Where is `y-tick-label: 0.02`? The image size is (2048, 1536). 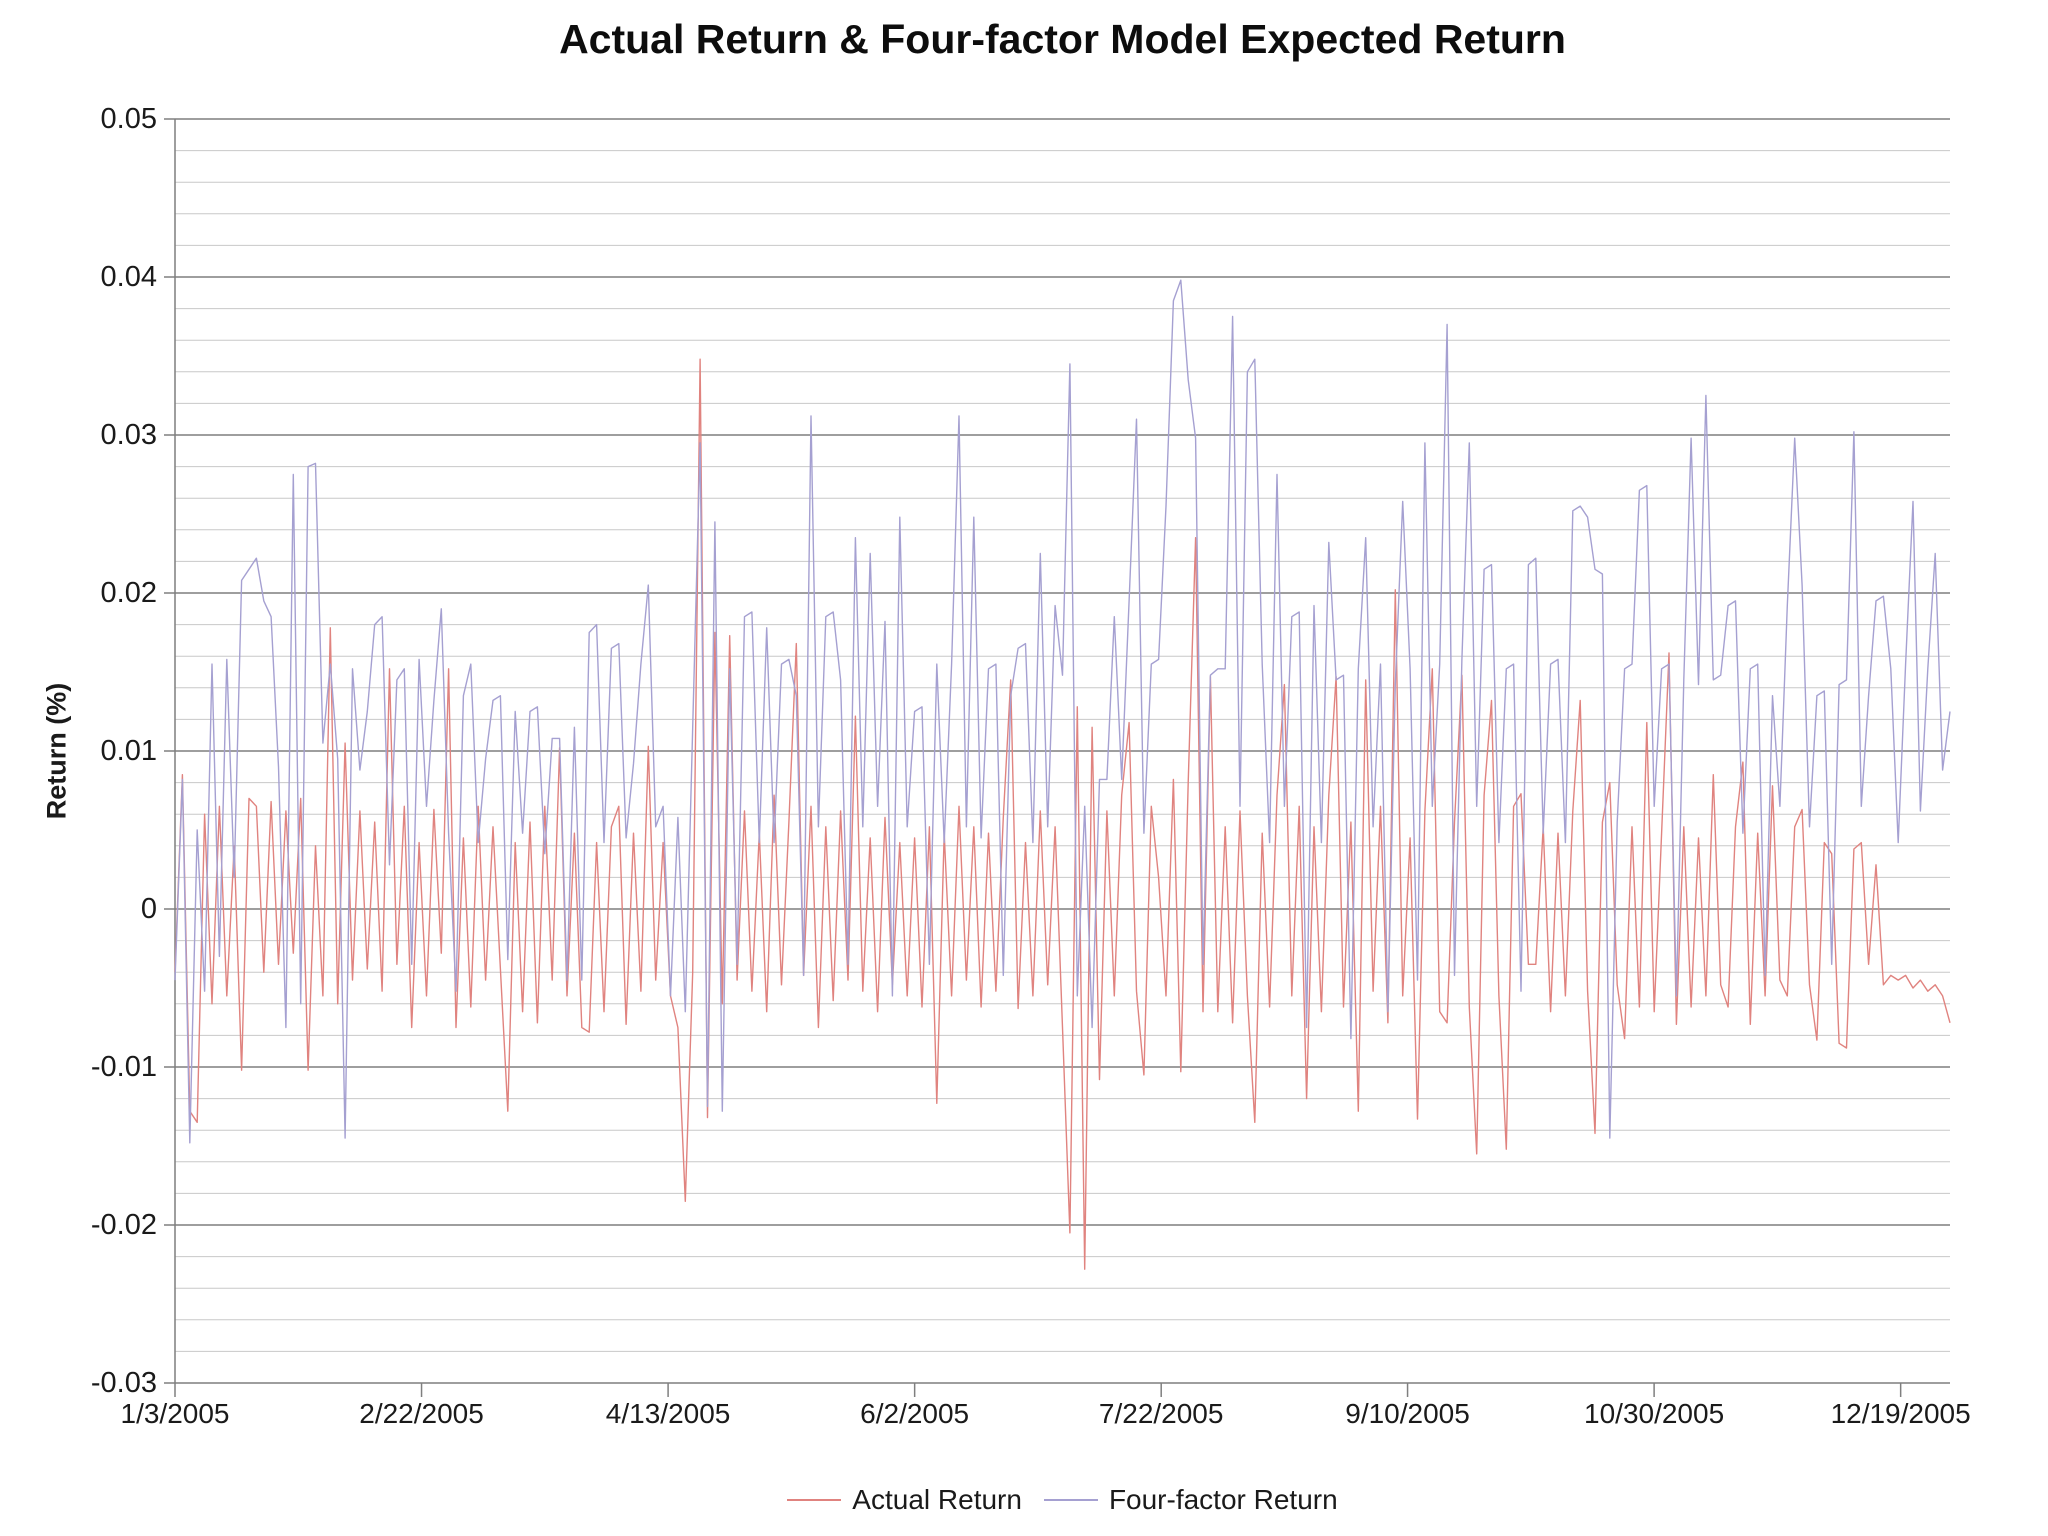
y-tick-label: 0.02 is located at coordinates (128, 593).